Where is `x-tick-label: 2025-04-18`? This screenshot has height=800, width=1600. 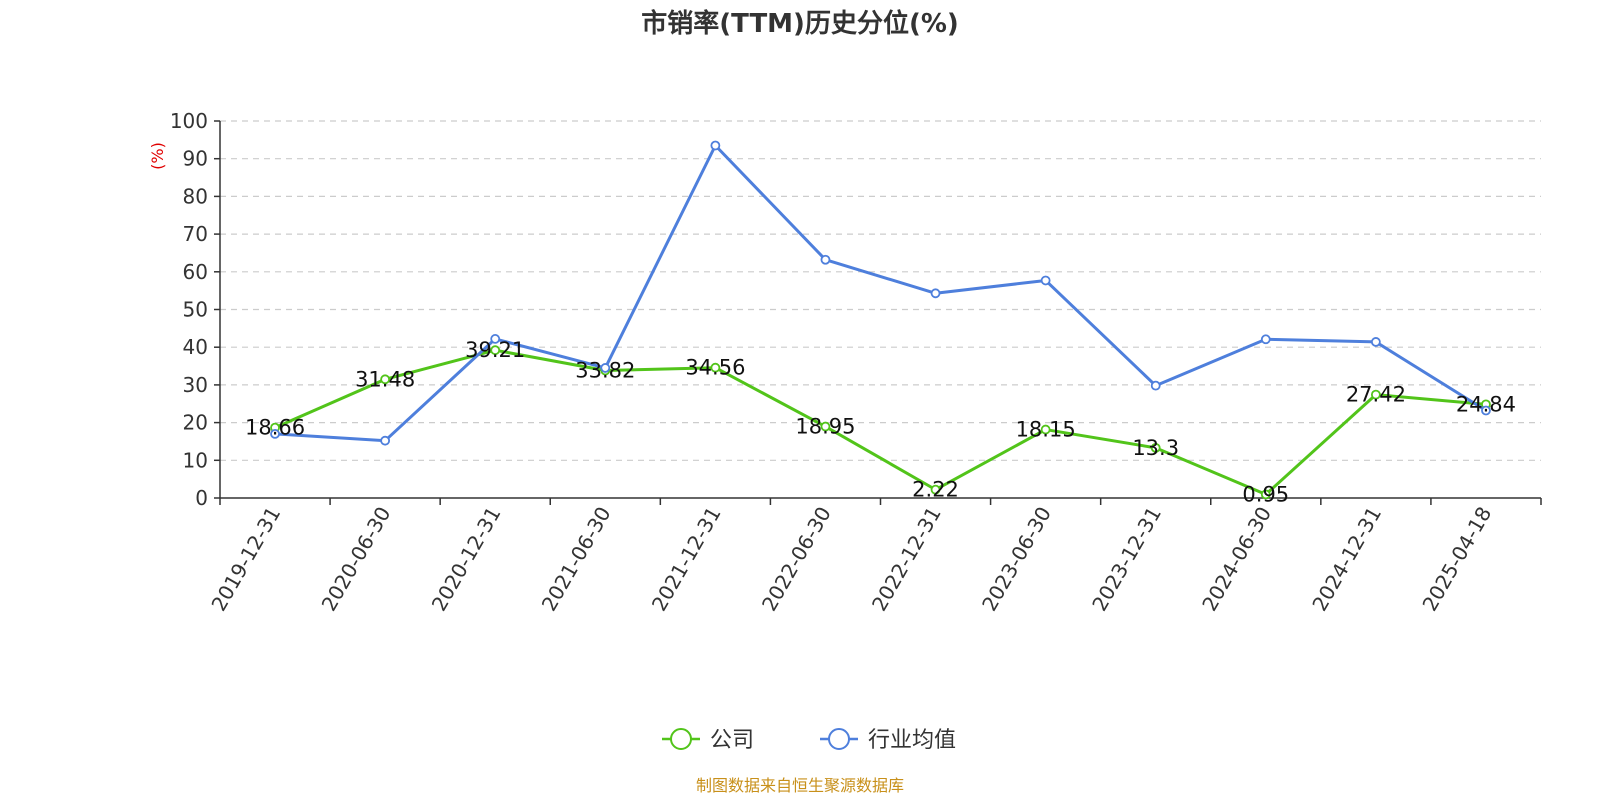
x-tick-label: 2025-04-18 is located at coordinates (1456, 559).